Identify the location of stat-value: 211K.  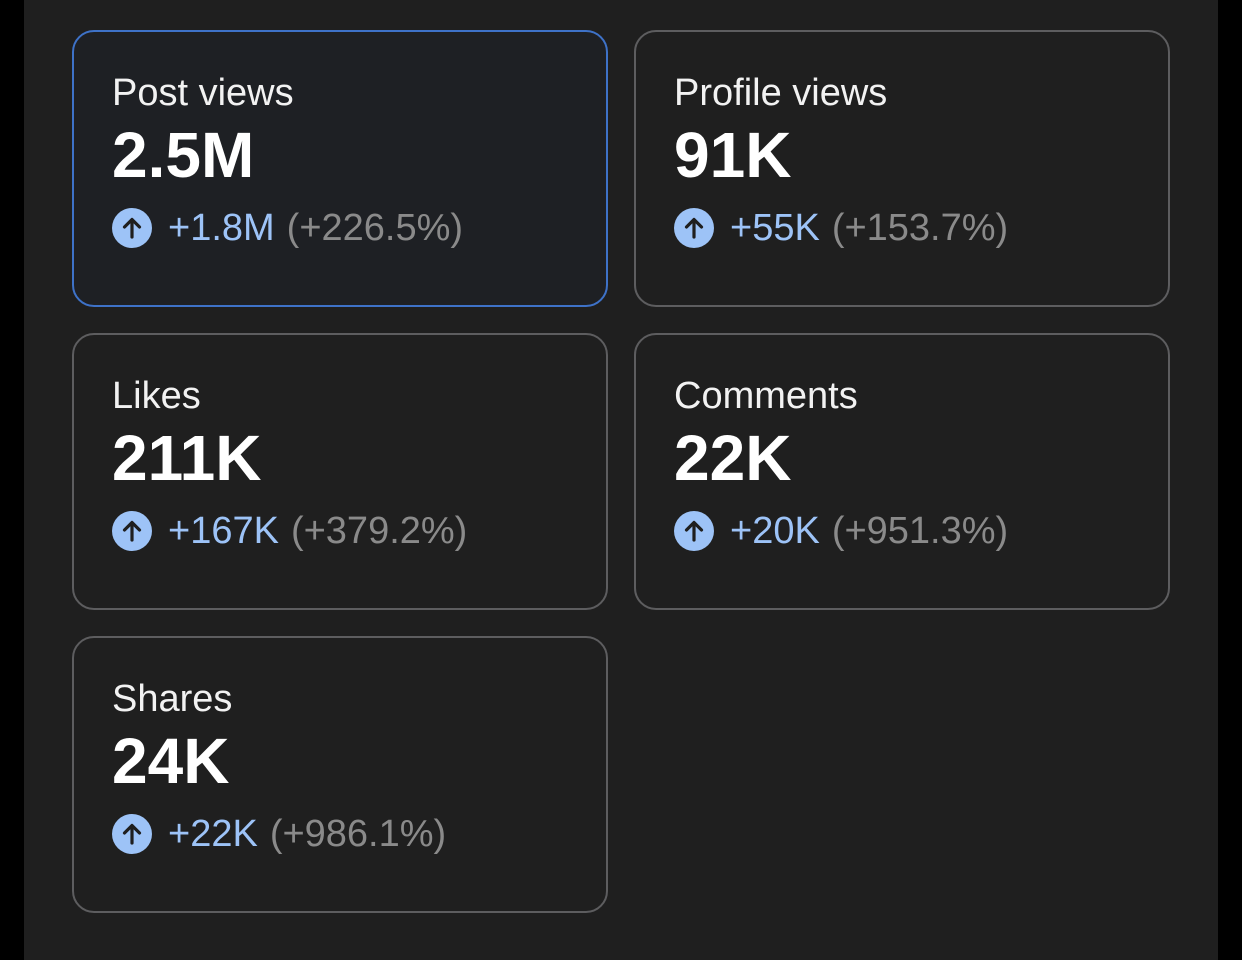
(187, 458).